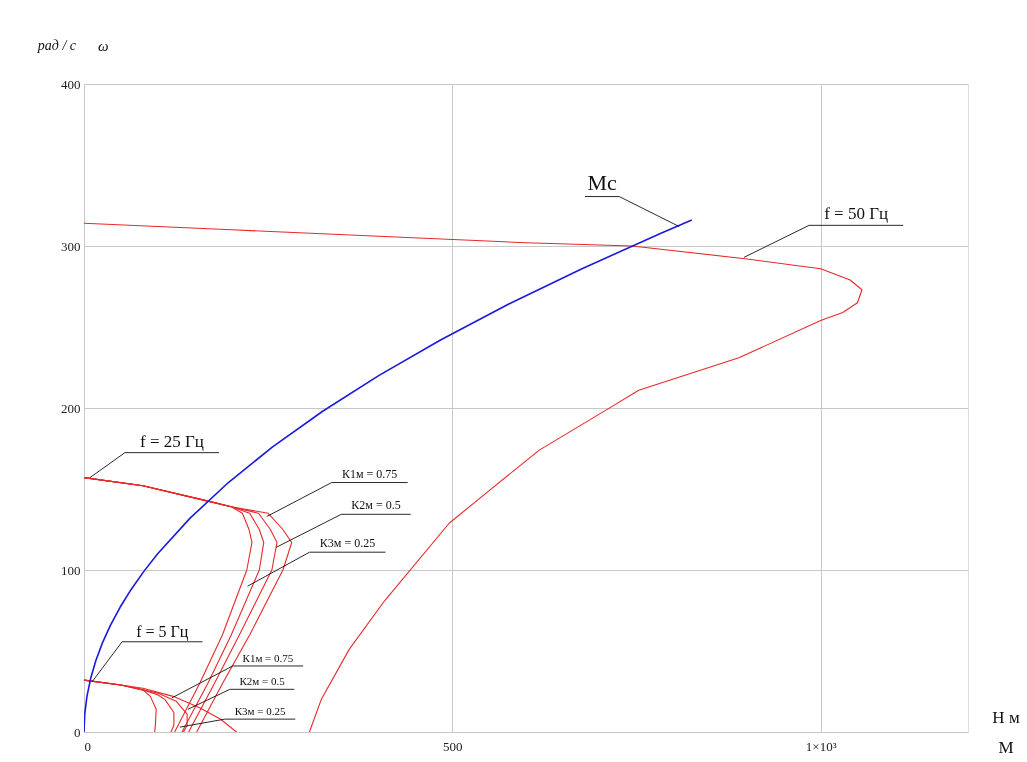 The width and height of the screenshot is (1027, 762). What do you see at coordinates (602, 182) in the screenshot?
I see `annotation: Мс` at bounding box center [602, 182].